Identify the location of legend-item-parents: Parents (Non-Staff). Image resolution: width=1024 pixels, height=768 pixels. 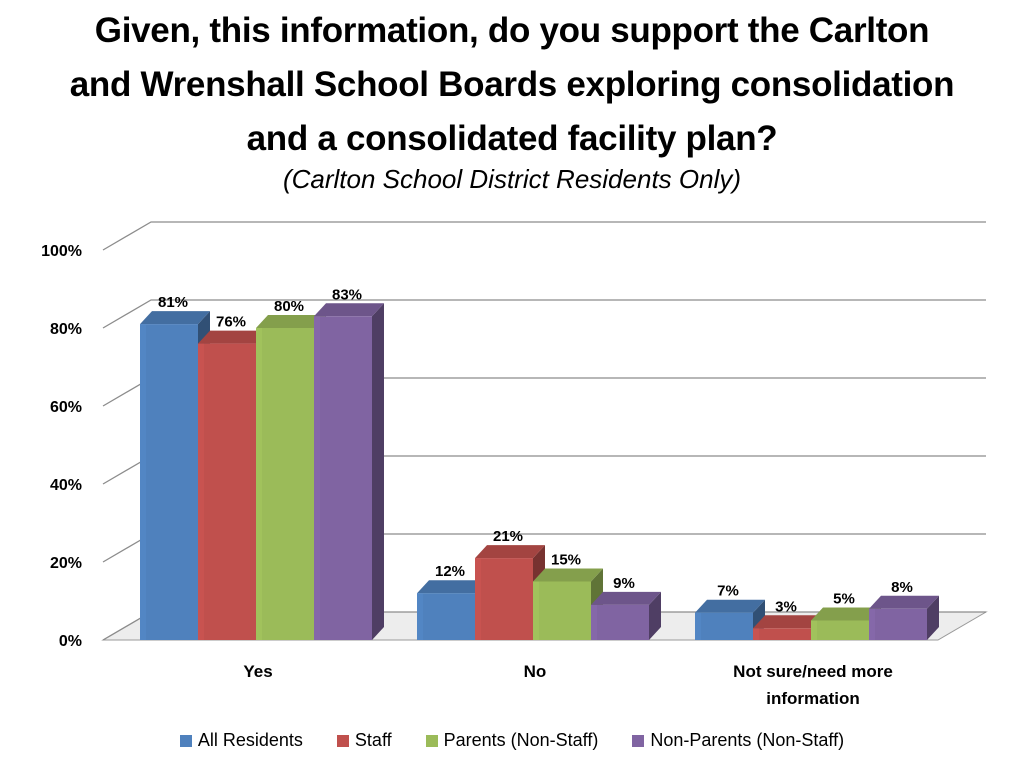
(512, 740).